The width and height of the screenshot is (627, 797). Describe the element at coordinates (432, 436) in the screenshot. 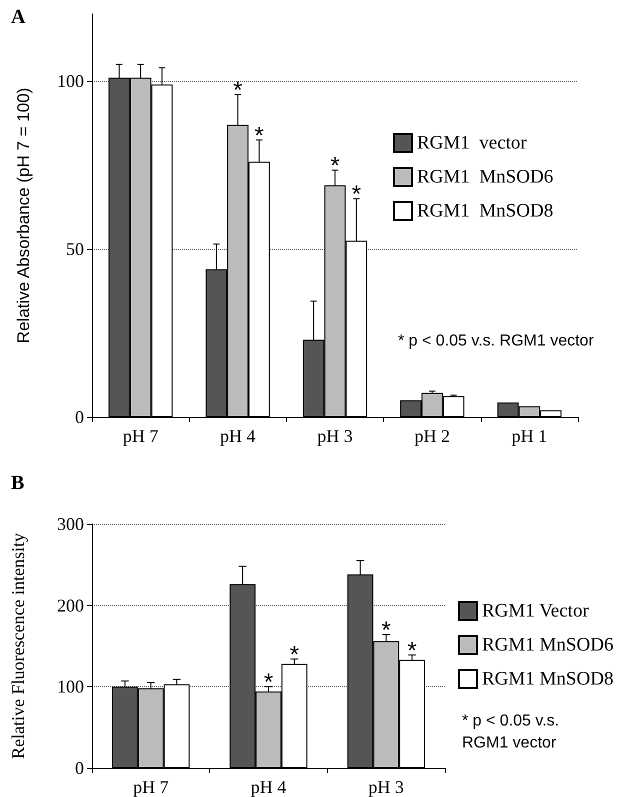

I see `x-tick-label: pH 2` at that location.